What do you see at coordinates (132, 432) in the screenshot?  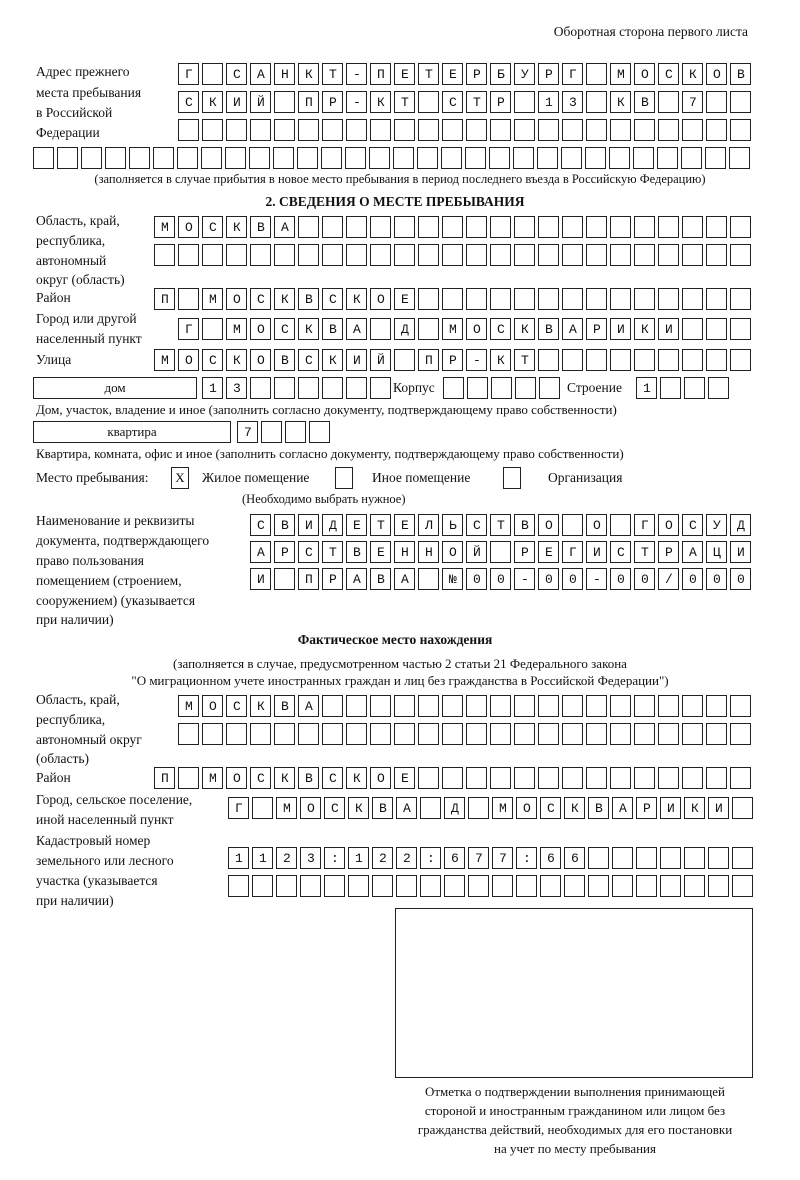 I see `apt-type-field: квартира` at bounding box center [132, 432].